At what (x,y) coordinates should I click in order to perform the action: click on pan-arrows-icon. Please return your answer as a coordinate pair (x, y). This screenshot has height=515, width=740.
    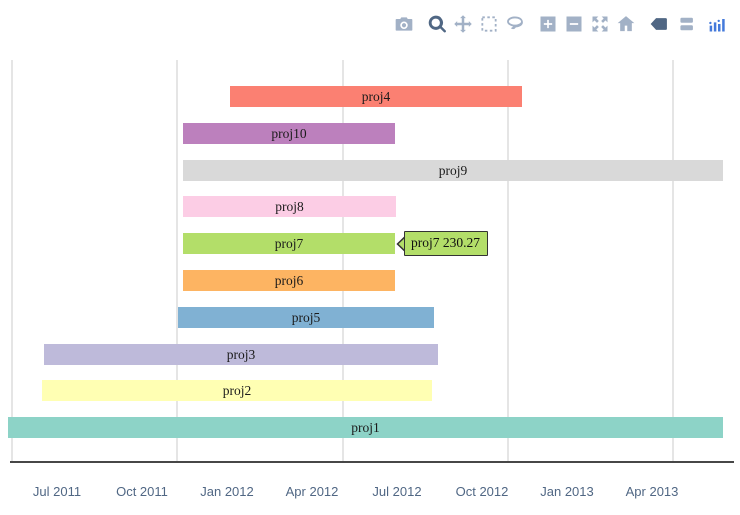
    Looking at the image, I should click on (463, 24).